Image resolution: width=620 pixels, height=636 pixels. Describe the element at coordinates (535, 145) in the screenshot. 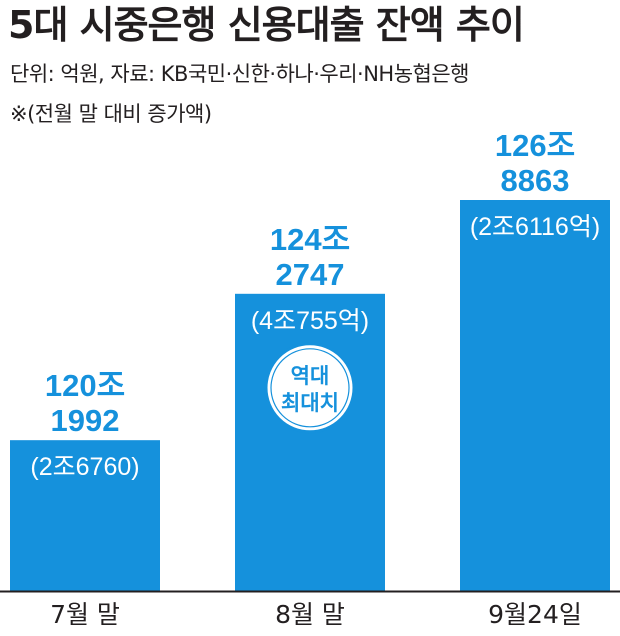

I see `value-label-3-line1: 126조` at that location.